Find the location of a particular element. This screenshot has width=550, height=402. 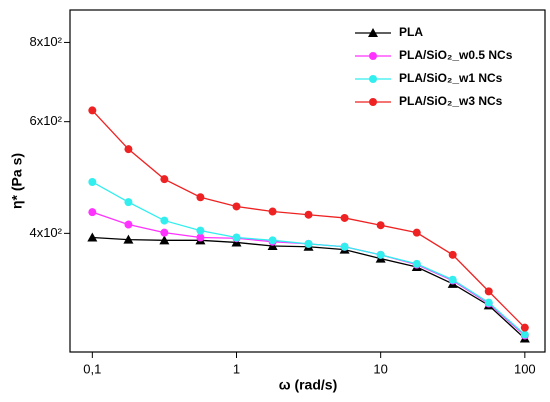

legend-label: PLA/SiO₂_w1 NCs is located at coordinates (451, 78).